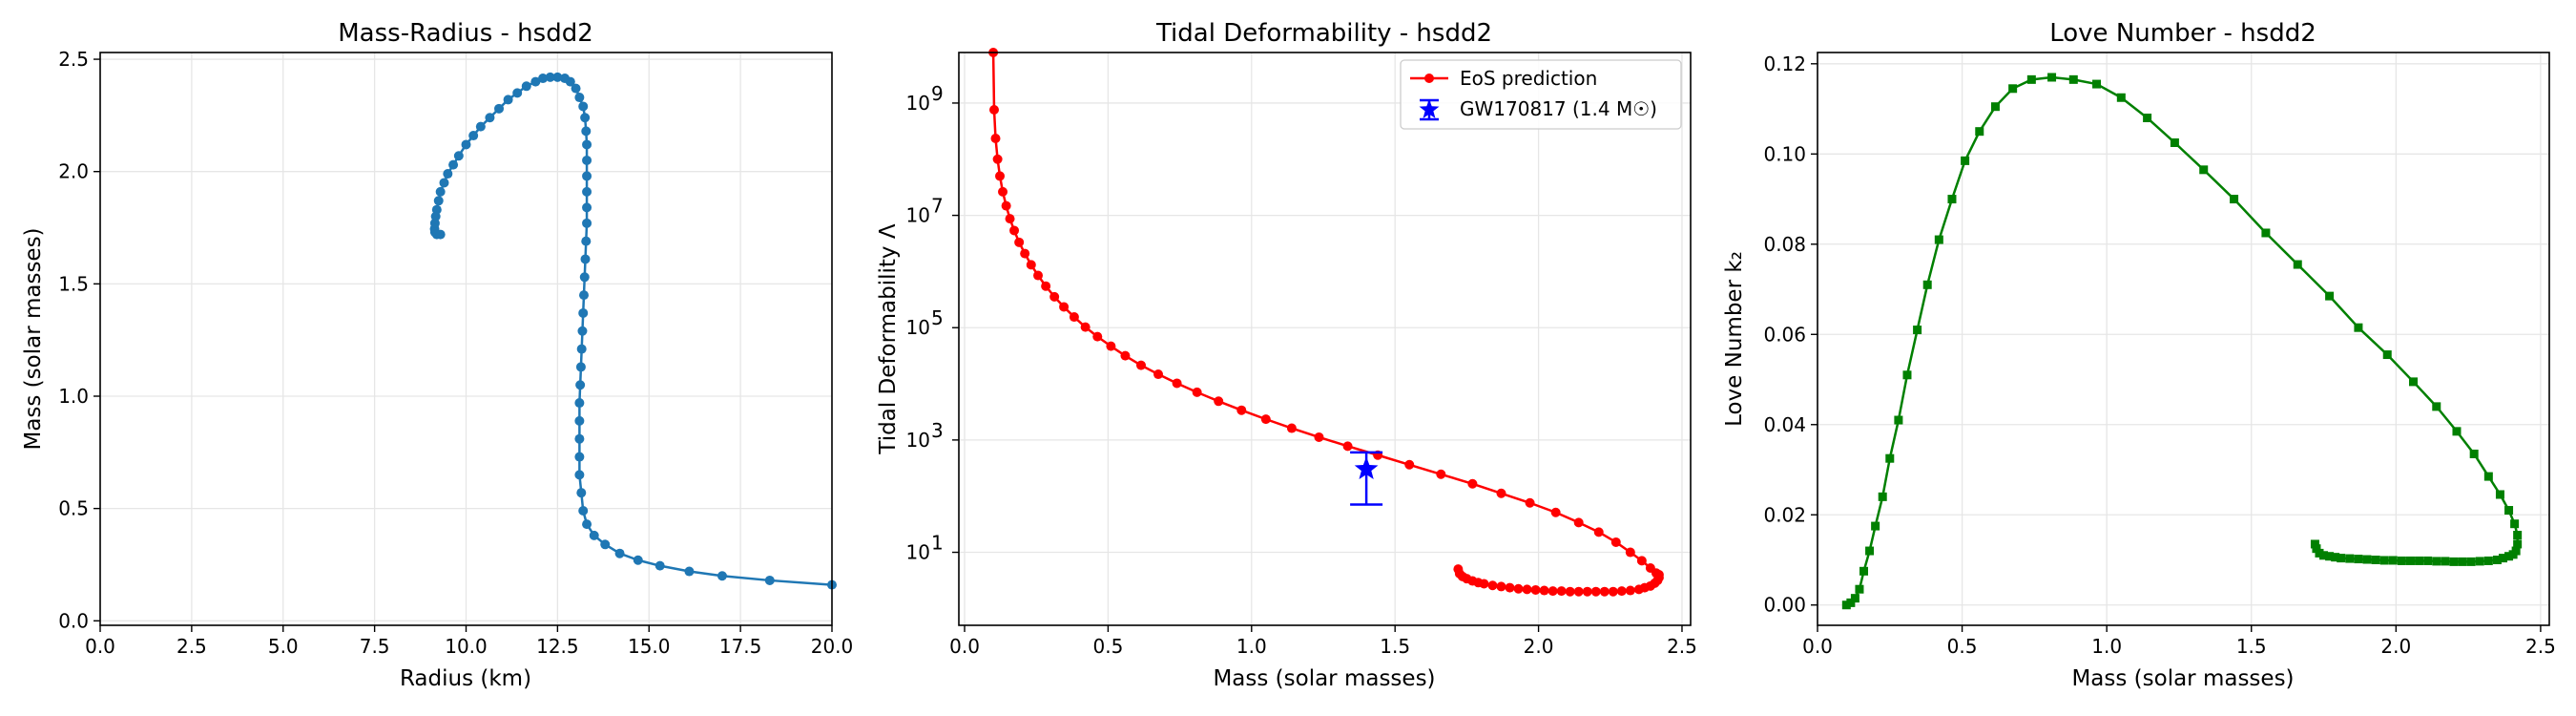 The height and width of the screenshot is (716, 2576). Describe the element at coordinates (937, 206) in the screenshot. I see `tidal-ytick-exponent: 7` at that location.